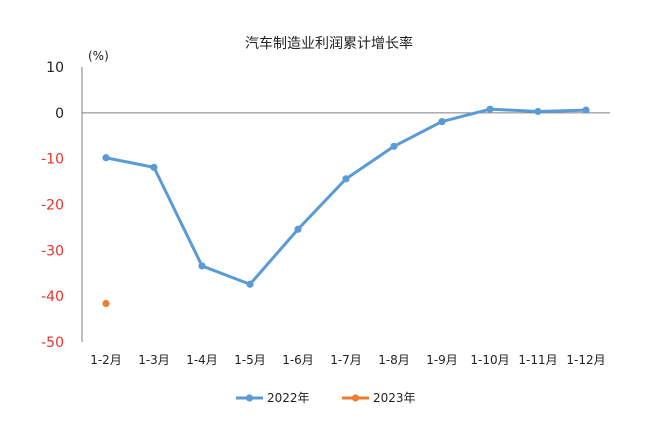 This screenshot has height=431, width=660. I want to click on x-tick-label: 1-5月, so click(250, 360).